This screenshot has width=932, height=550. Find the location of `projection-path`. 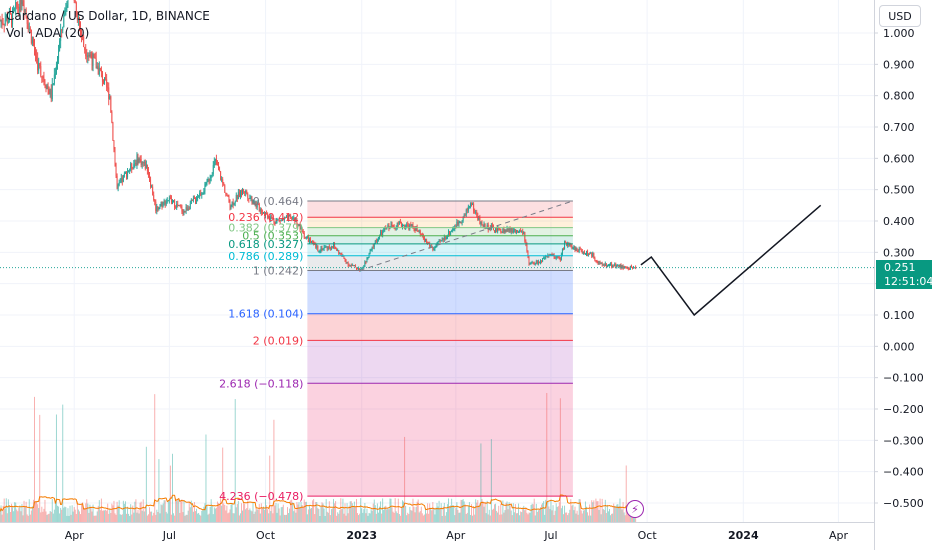

projection-path is located at coordinates (731, 260).